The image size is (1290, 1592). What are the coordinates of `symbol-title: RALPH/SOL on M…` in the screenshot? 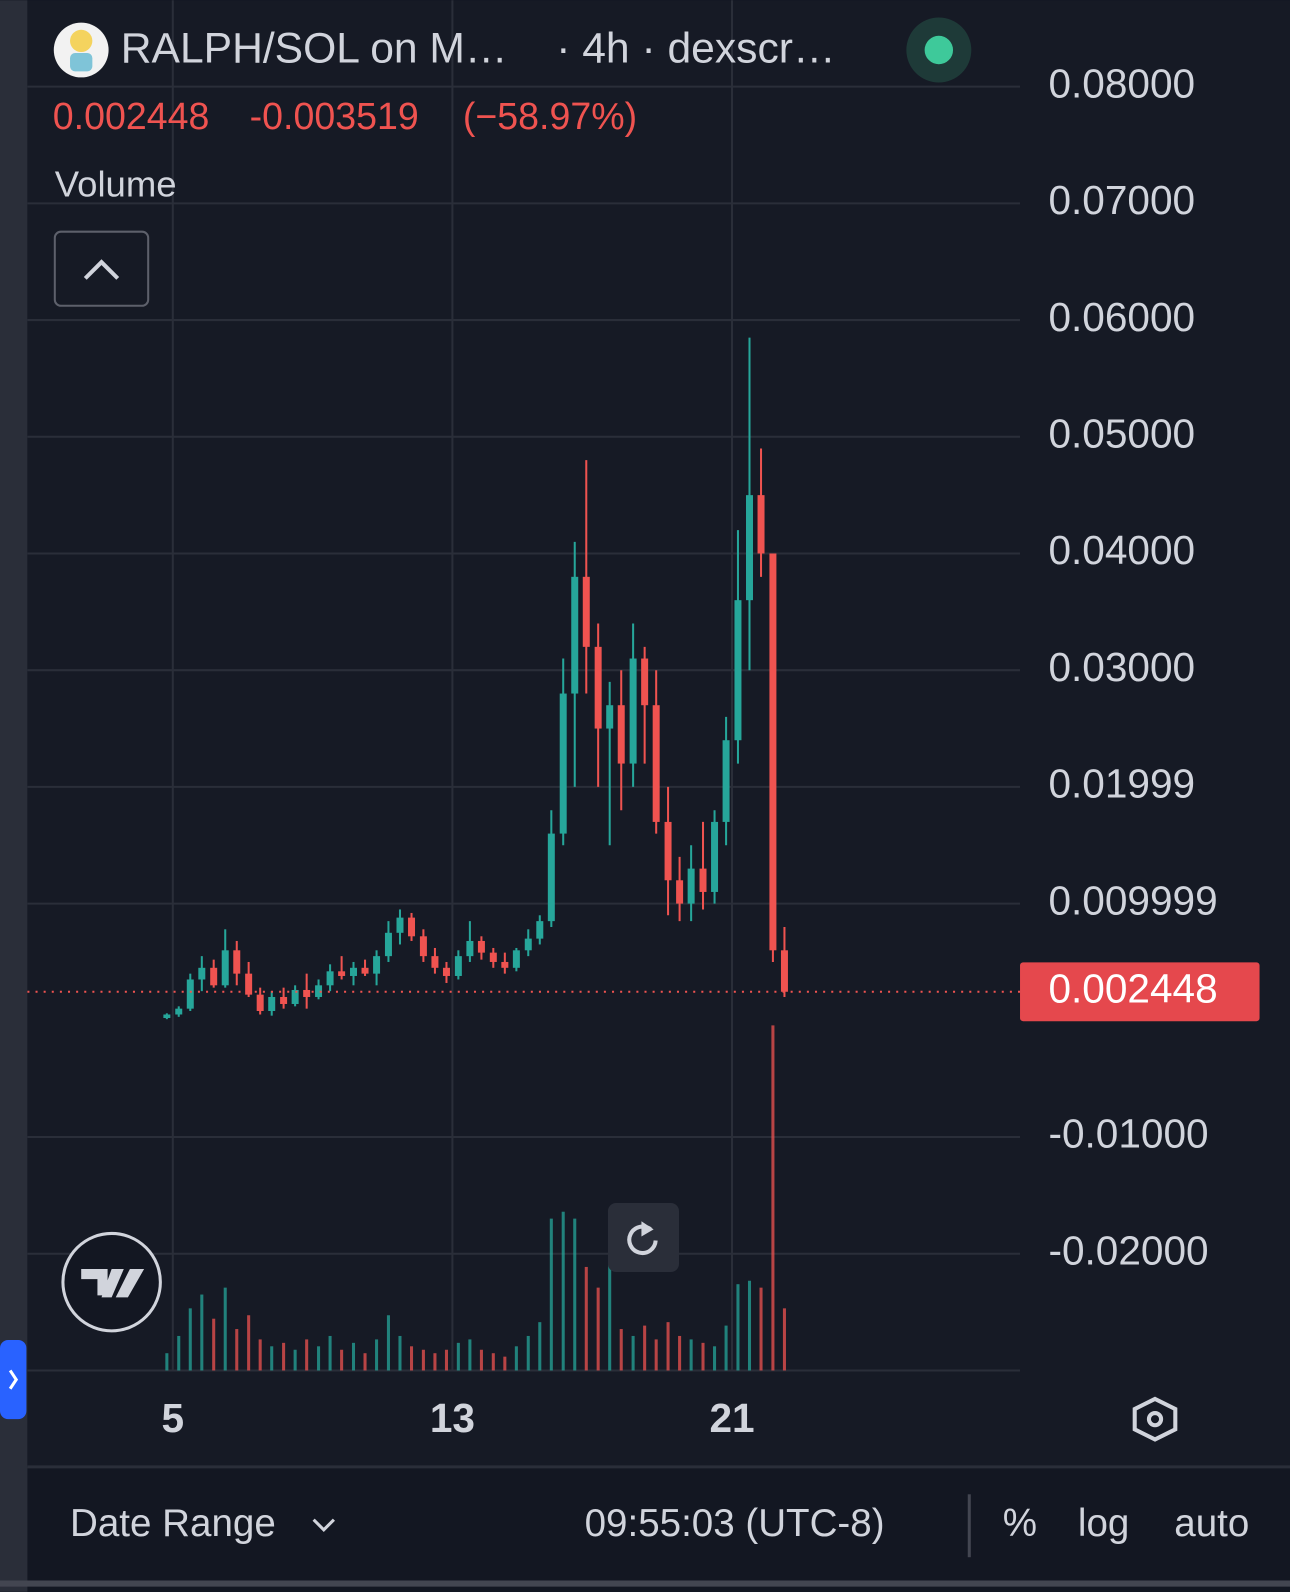 It's located at (314, 48).